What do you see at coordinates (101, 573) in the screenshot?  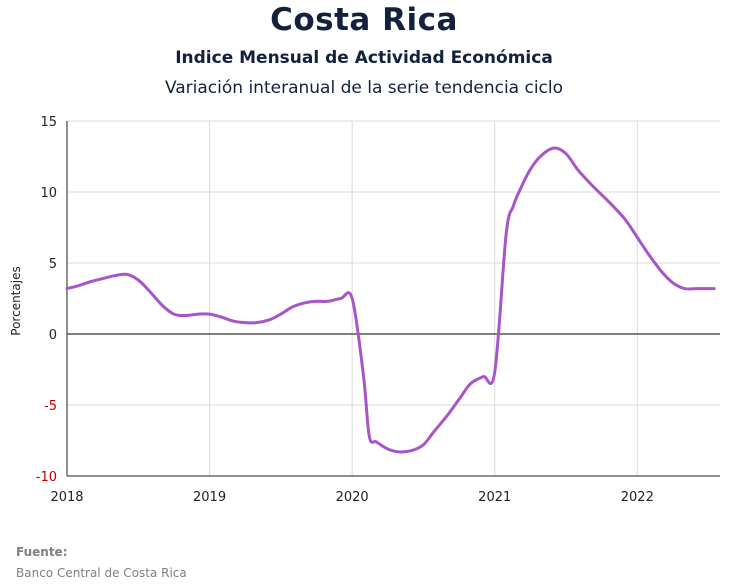 I see `source-text: Banco Central de Costa Rica` at bounding box center [101, 573].